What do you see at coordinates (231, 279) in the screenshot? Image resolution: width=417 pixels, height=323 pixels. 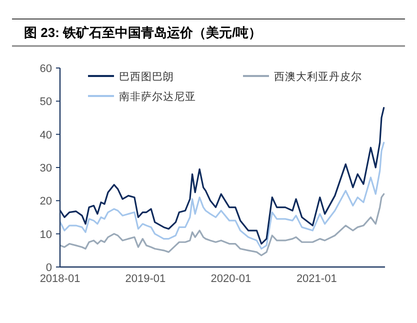 I see `x-tick-label: 2020-01` at bounding box center [231, 279].